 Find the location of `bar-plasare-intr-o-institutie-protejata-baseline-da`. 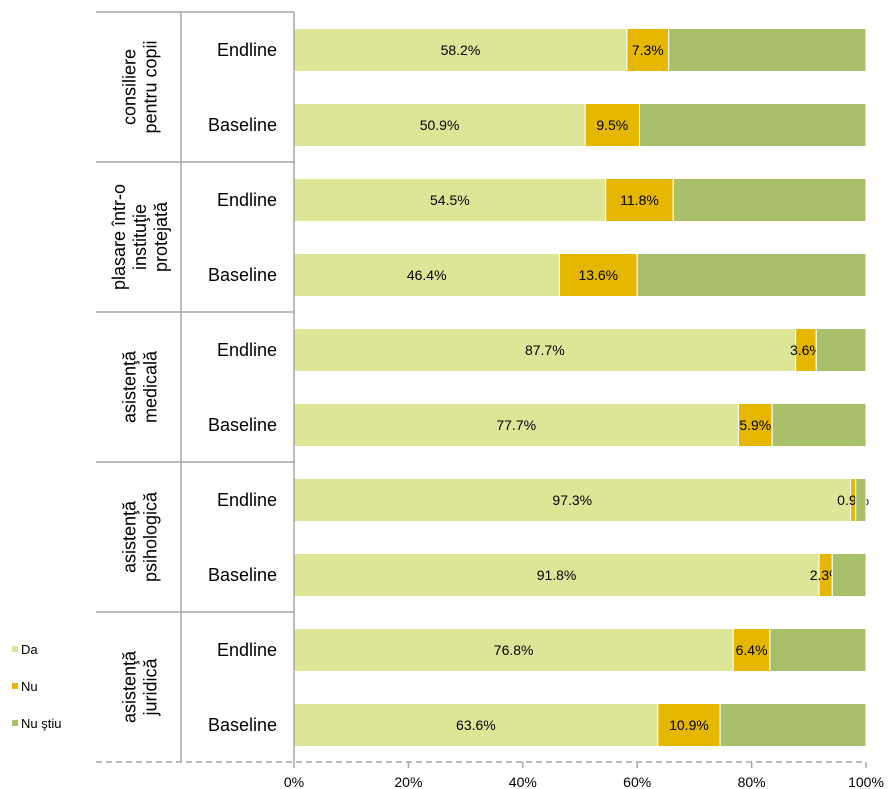

bar-plasare-intr-o-institutie-protejata-baseline-da is located at coordinates (426, 275).